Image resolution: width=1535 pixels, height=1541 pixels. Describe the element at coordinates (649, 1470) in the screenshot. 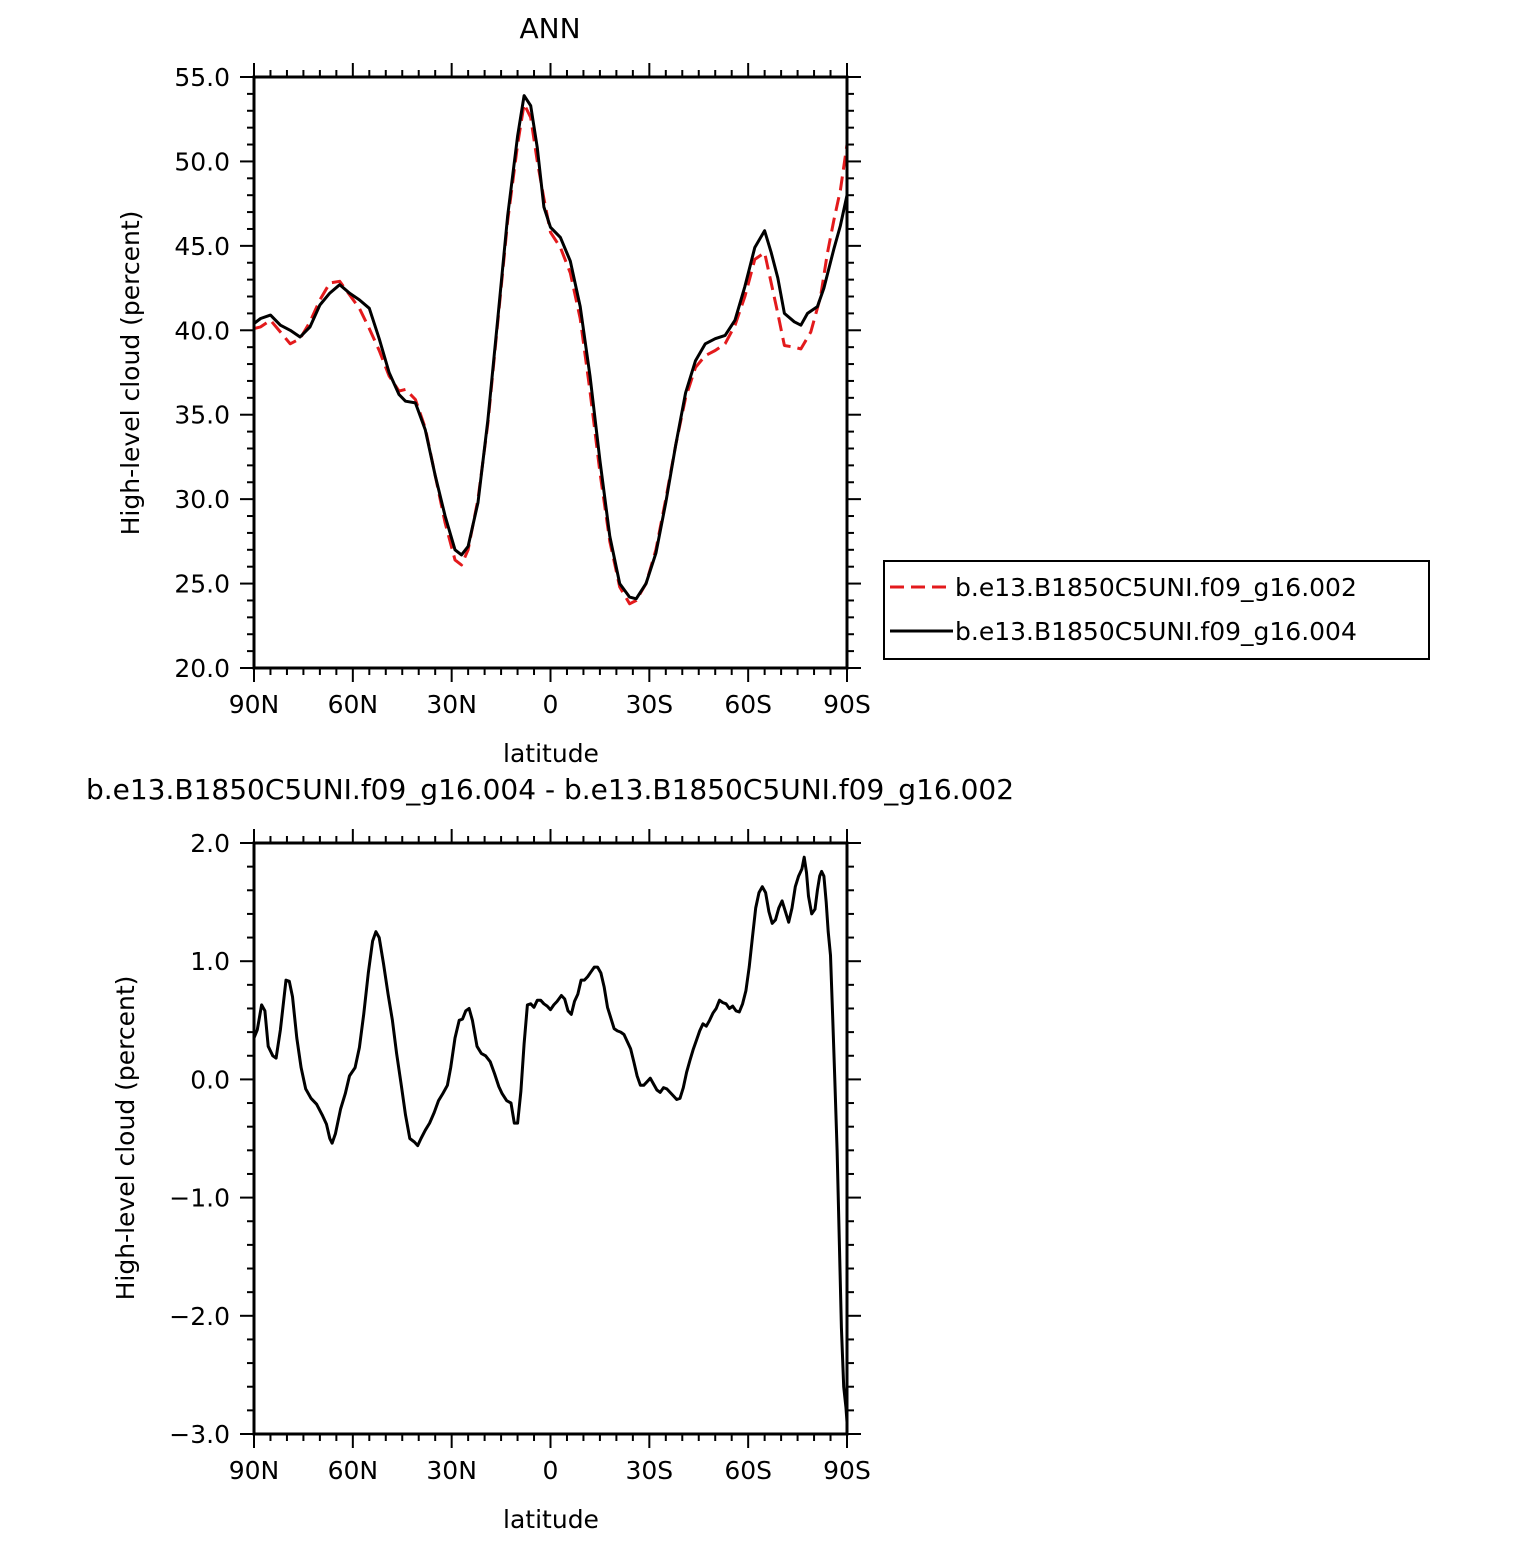

I see `bottom-x-tick-label: 30S` at that location.